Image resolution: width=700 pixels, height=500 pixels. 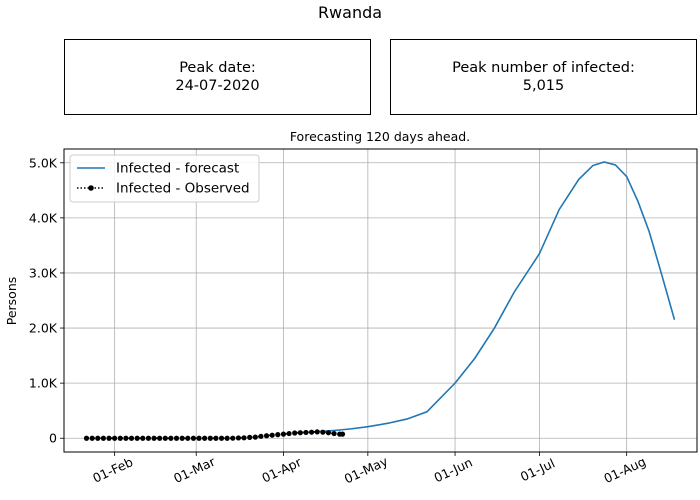 What do you see at coordinates (194, 469) in the screenshot?
I see `x-tick-label: 01-Mar` at bounding box center [194, 469].